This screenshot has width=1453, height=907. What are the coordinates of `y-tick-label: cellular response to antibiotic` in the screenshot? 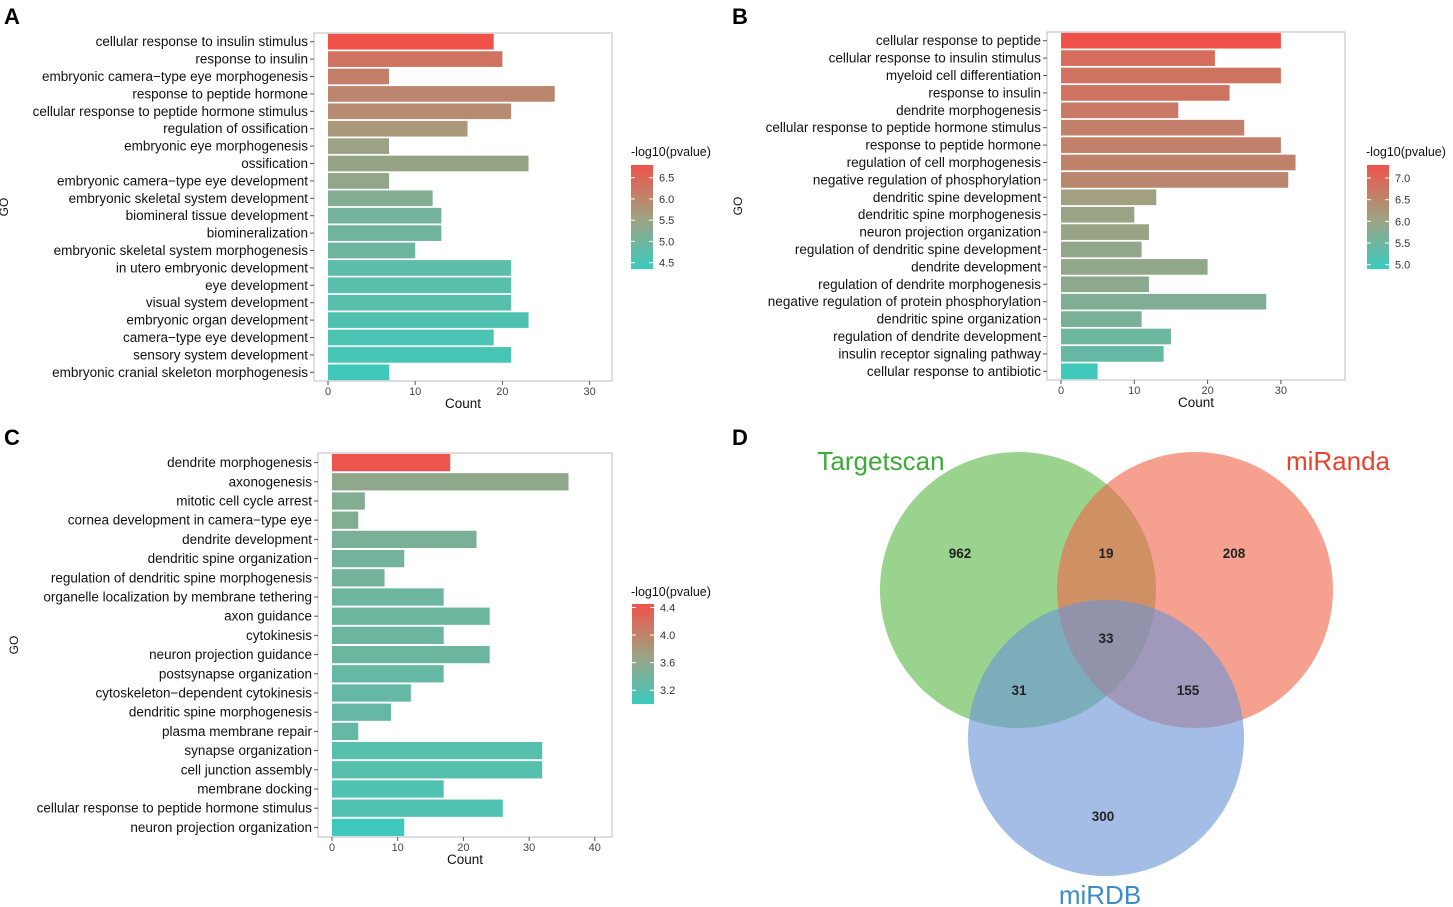 It's located at (954, 371).